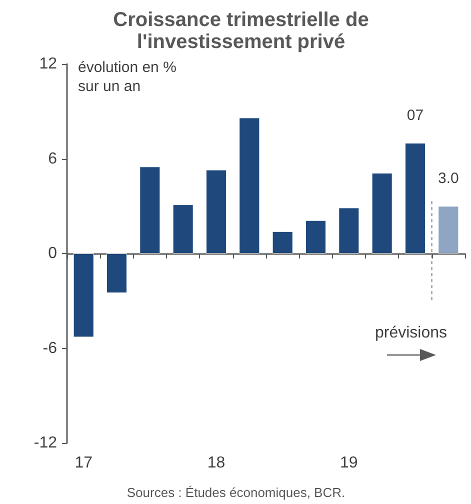 The height and width of the screenshot is (504, 471). I want to click on annotation: prévisions, so click(410, 333).